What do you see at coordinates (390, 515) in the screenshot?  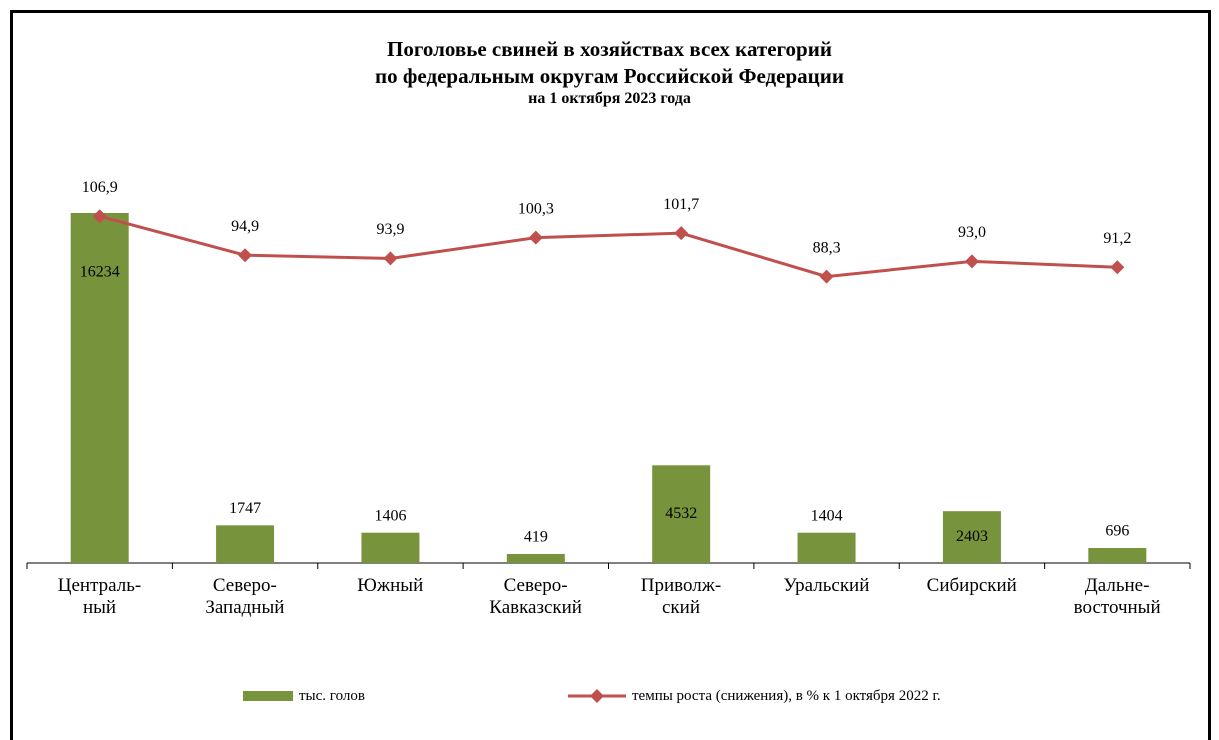 I see `data-label: 1406` at bounding box center [390, 515].